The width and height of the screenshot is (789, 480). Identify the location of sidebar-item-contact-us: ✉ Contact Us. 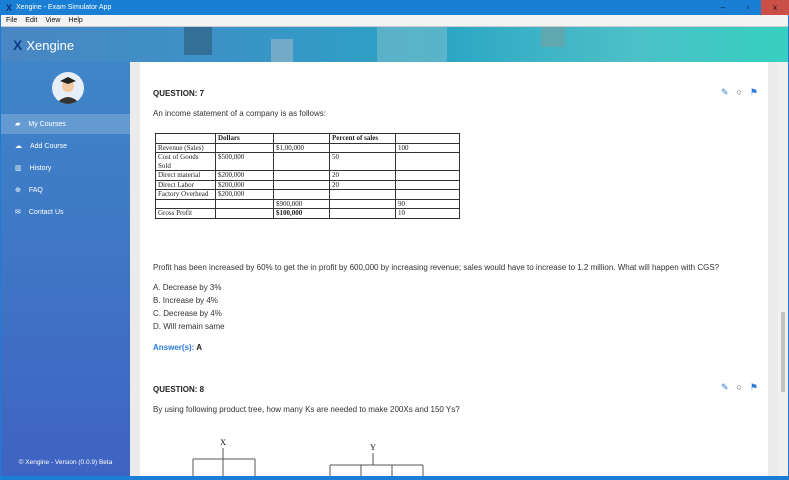
(65, 212).